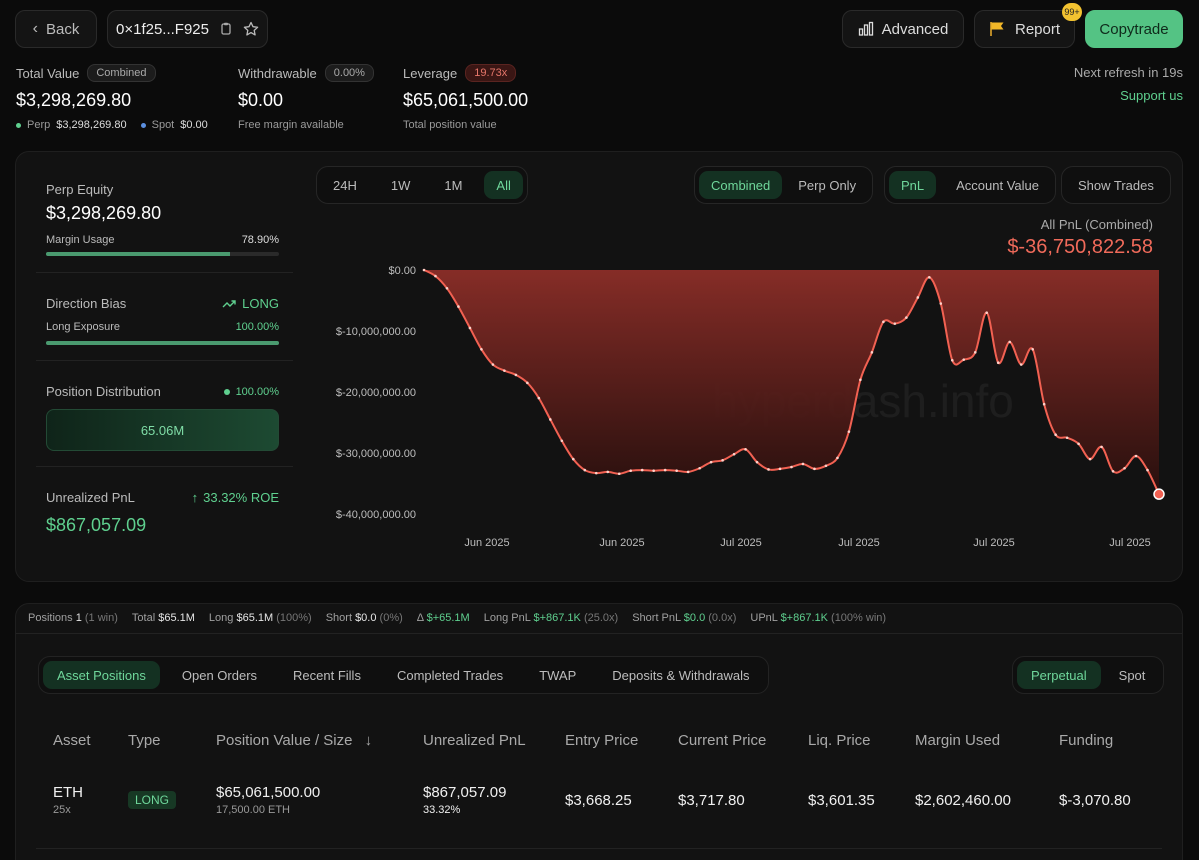 The width and height of the screenshot is (1199, 860). What do you see at coordinates (18, 125) in the screenshot?
I see `perp-dot-icon` at bounding box center [18, 125].